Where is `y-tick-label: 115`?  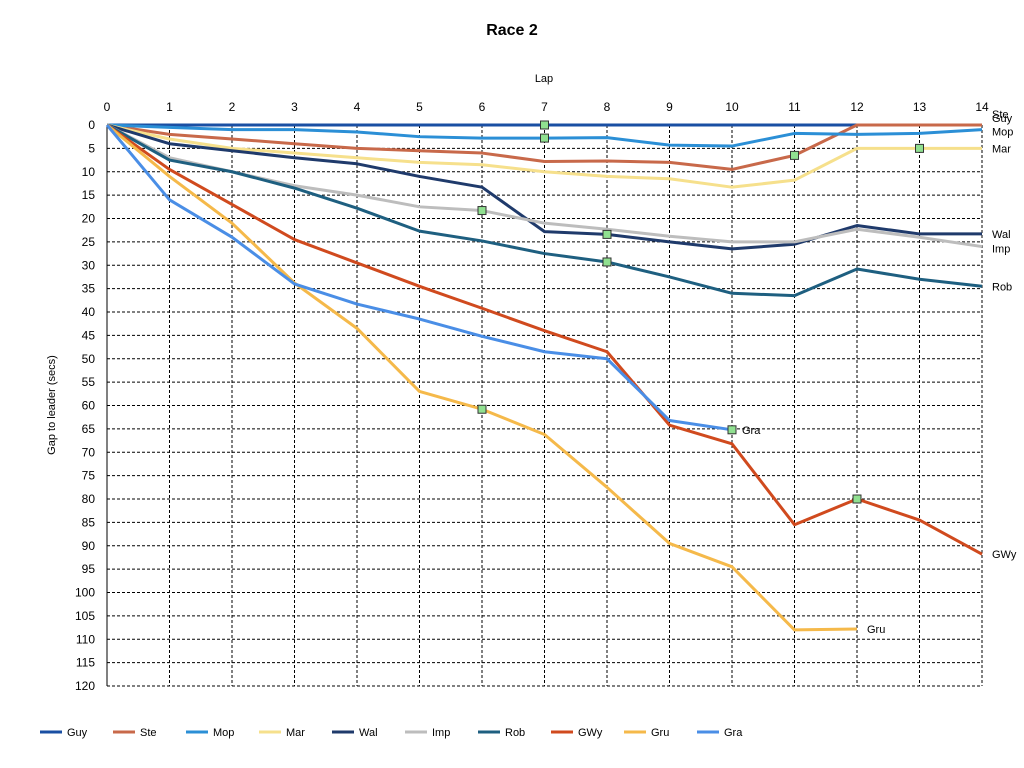 y-tick-label: 115 is located at coordinates (85, 663).